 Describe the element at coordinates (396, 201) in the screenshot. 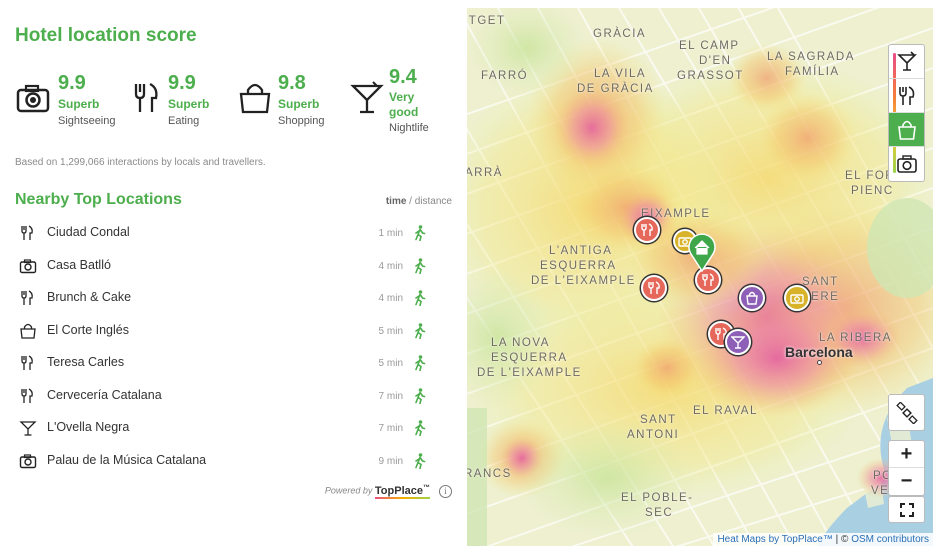

I see `time-toggle: time` at that location.